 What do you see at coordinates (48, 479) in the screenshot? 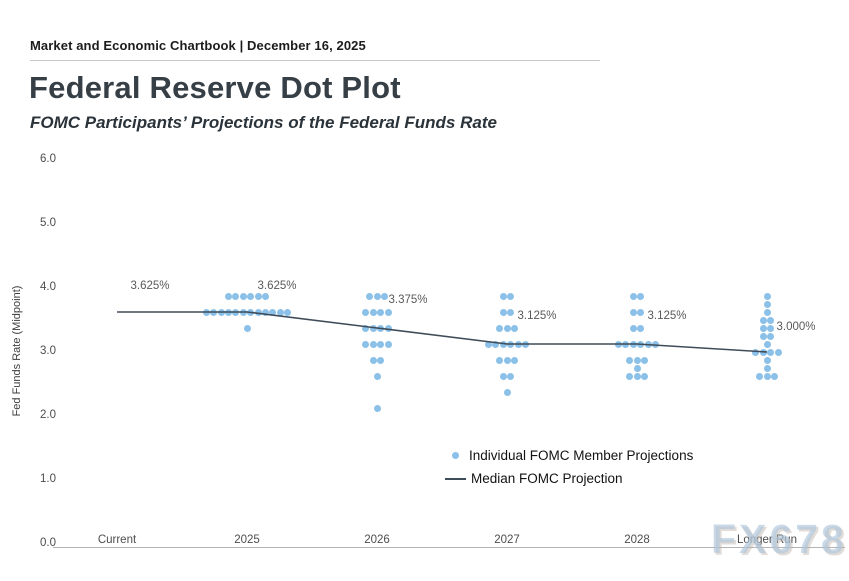
I see `y-axis-tick: 1.0` at bounding box center [48, 479].